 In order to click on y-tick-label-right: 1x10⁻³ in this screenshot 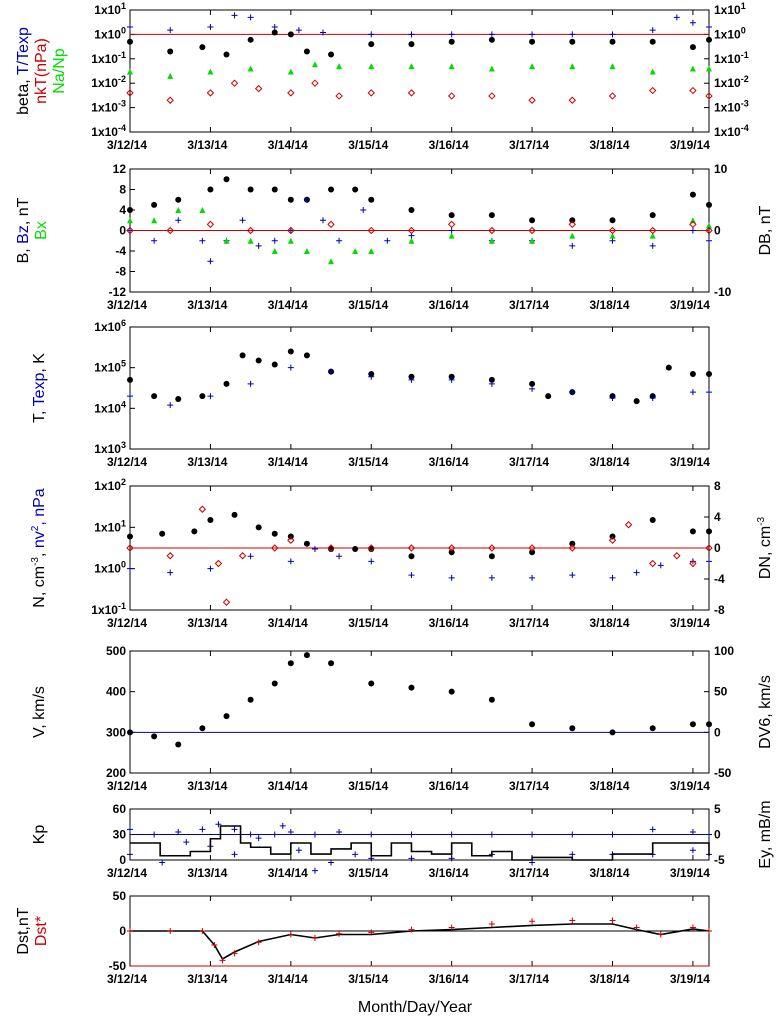, I will do `click(731, 107)`.